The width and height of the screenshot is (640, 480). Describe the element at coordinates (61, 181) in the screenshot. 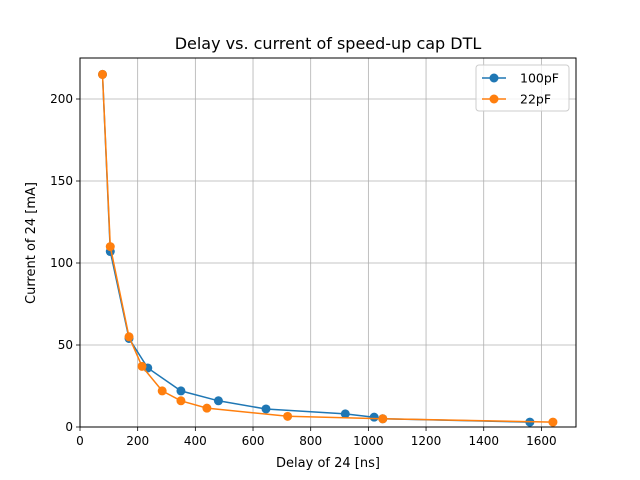

I see `y-tick-label: 150` at that location.